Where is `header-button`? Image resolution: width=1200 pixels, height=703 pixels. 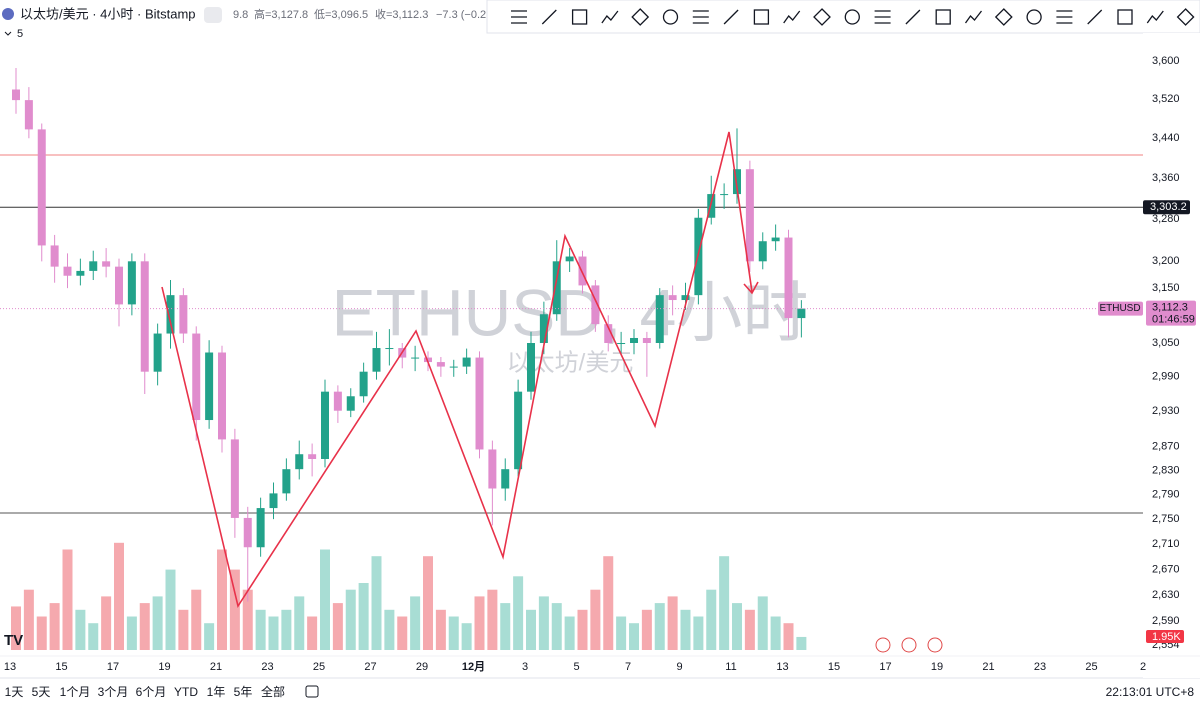 header-button is located at coordinates (213, 15).